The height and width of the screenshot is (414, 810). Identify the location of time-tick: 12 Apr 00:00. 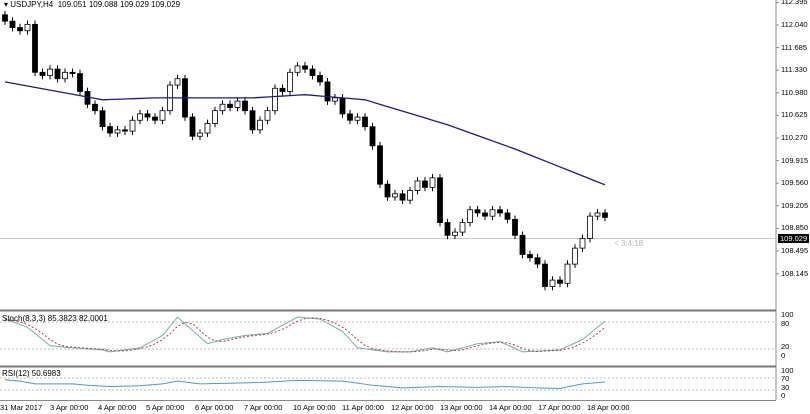
(412, 407).